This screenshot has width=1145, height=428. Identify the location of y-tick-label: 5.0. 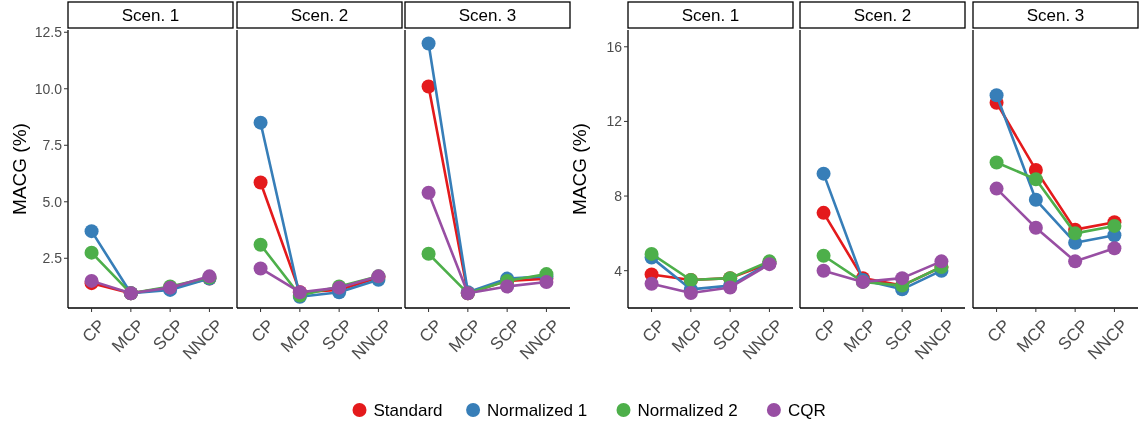
(52, 201).